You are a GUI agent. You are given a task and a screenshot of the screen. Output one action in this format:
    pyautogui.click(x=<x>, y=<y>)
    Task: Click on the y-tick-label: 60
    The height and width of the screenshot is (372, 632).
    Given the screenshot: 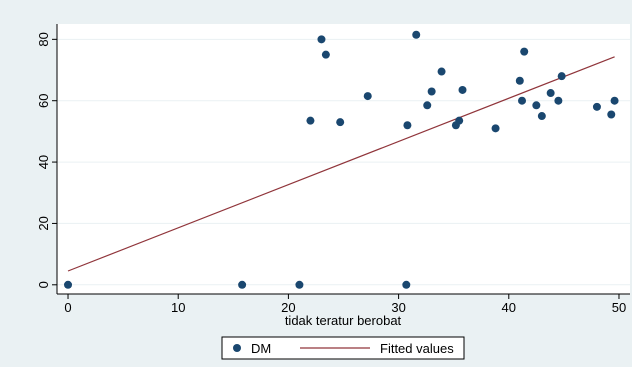 What is the action you would take?
    pyautogui.click(x=43, y=100)
    